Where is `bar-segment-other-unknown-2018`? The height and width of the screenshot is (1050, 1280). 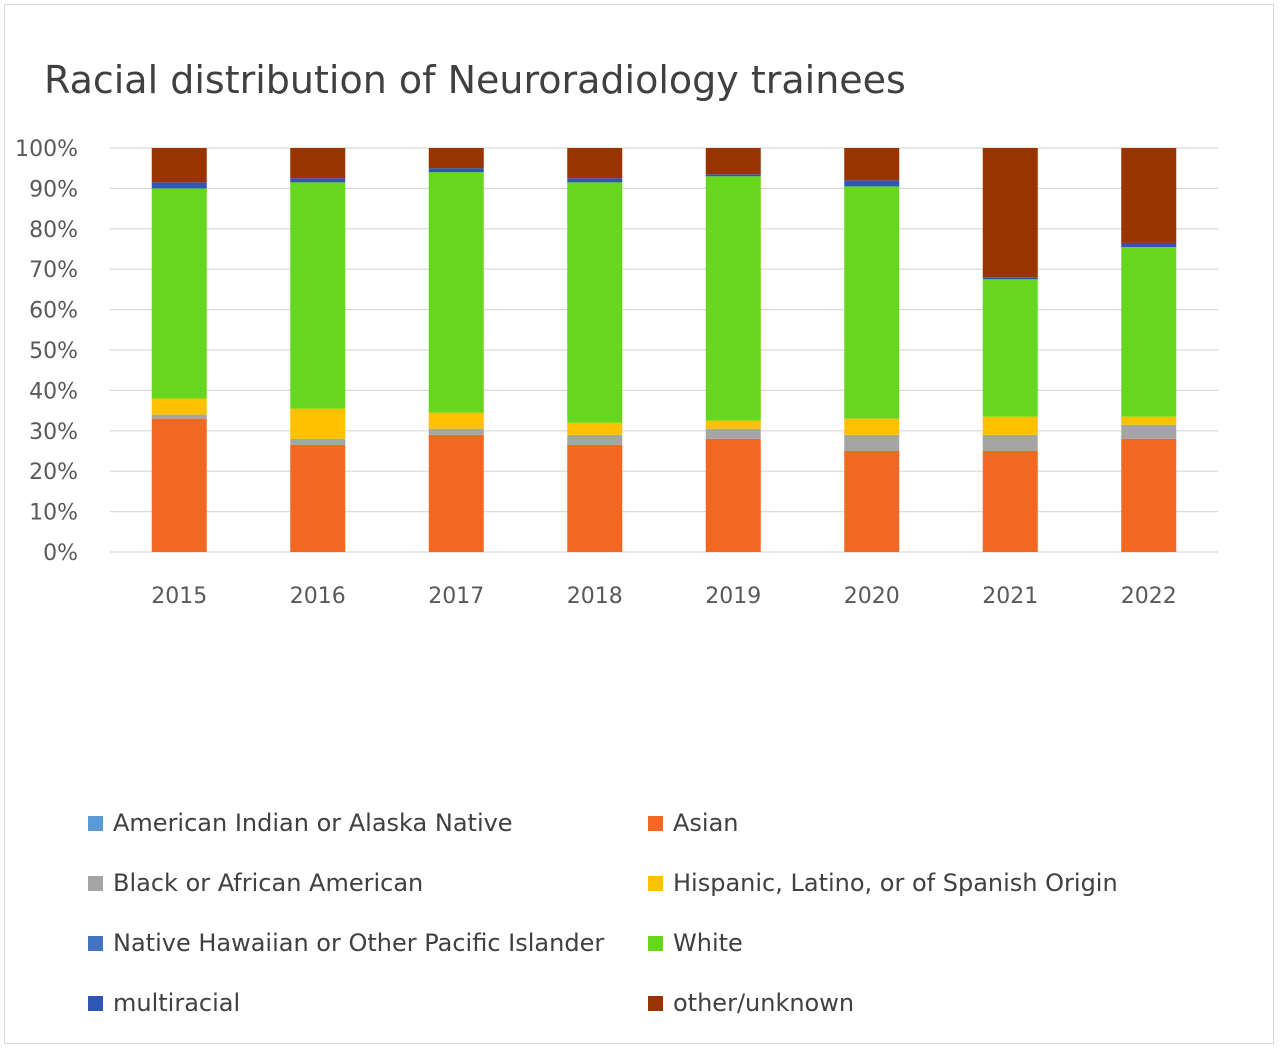
bar-segment-other-unknown-2018 is located at coordinates (595, 163).